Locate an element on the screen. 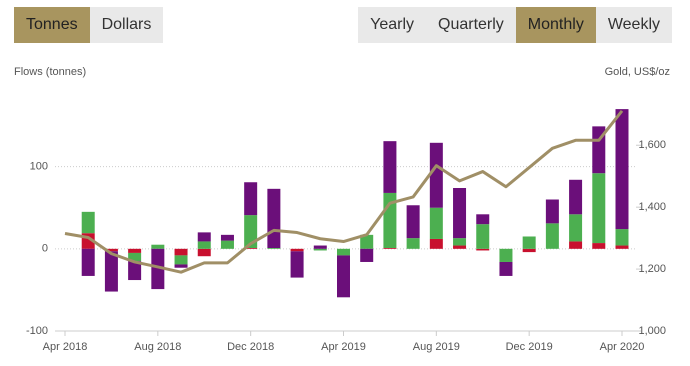 The image size is (690, 366). x-tick-label: Apr 2019 is located at coordinates (343, 347).